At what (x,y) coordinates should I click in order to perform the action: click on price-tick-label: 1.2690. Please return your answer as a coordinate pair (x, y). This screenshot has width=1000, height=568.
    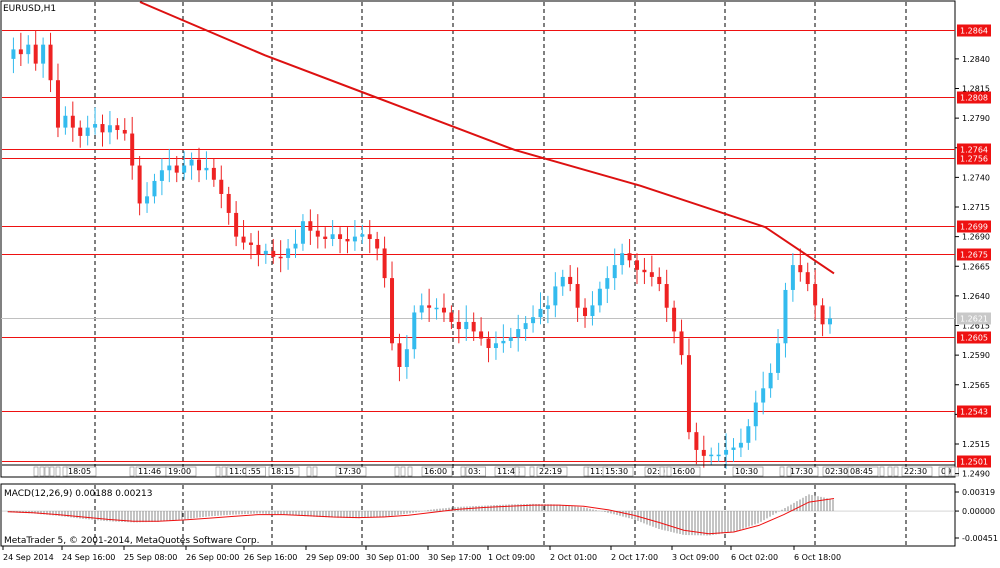
    Looking at the image, I should click on (976, 237).